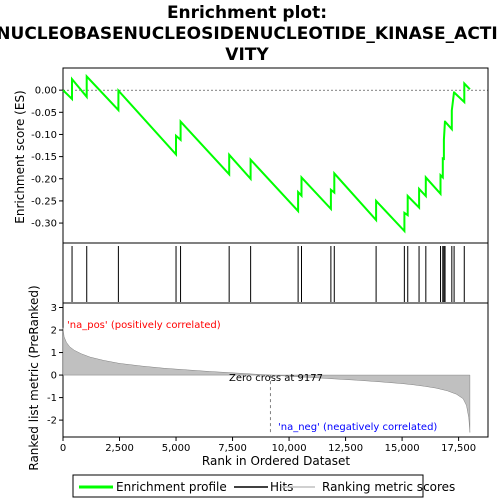  Describe the element at coordinates (171, 487) in the screenshot. I see `legend-label-enrichment: Enrichment profile` at that location.